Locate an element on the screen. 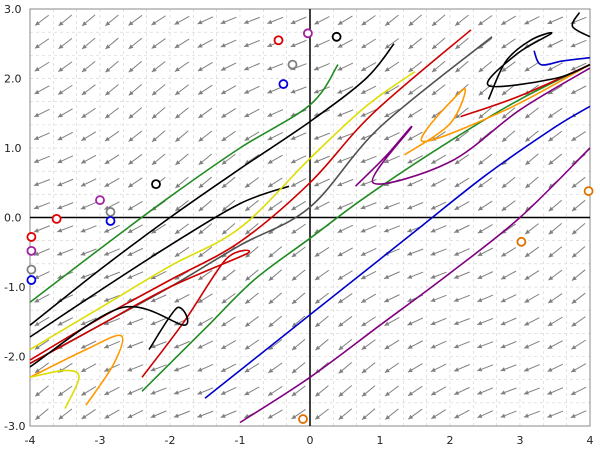 Image resolution: width=600 pixels, height=450 pixels. y-tick-label: 0.0 is located at coordinates (13, 218).